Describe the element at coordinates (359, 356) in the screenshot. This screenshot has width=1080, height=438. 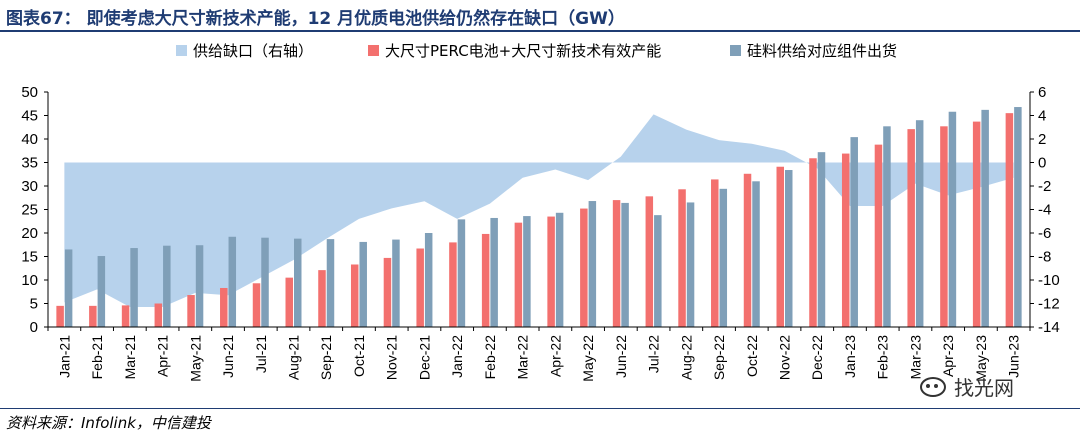
I see `x-tick-label: Oct-21` at that location.